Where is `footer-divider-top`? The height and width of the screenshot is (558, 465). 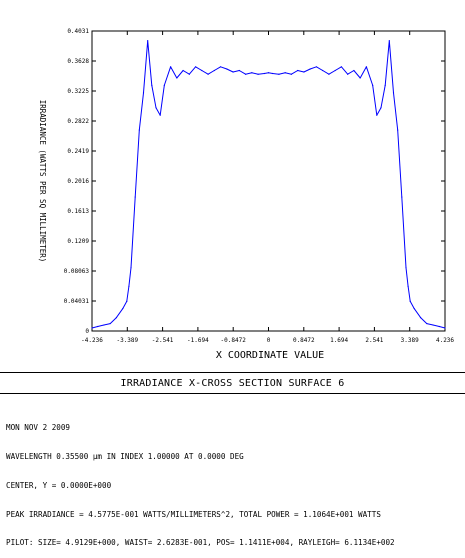
footer-divider-top is located at coordinates (232, 372).